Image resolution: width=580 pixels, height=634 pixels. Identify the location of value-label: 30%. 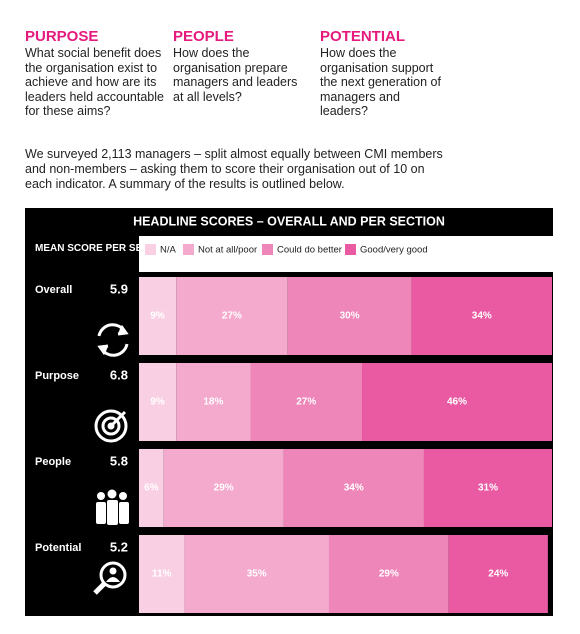
(350, 316).